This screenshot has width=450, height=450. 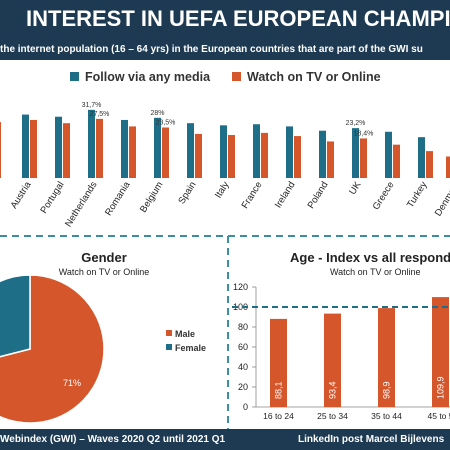 What do you see at coordinates (386, 416) in the screenshot?
I see `age-xtick-2: 35 to 44` at bounding box center [386, 416].